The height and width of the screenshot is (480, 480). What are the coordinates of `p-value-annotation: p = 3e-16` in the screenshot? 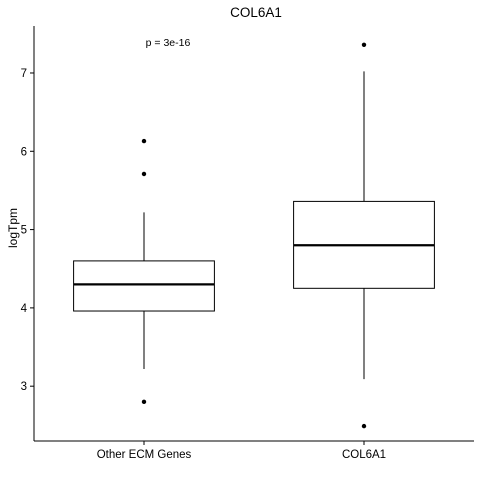 It's located at (168, 43).